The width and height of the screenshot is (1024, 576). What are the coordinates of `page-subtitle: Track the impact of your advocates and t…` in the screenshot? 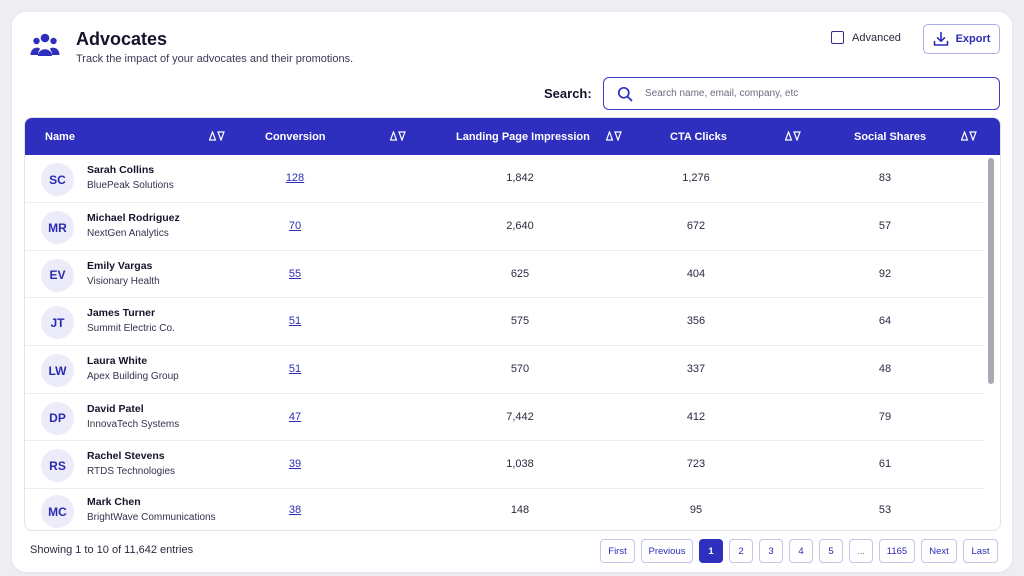 It's located at (215, 59).